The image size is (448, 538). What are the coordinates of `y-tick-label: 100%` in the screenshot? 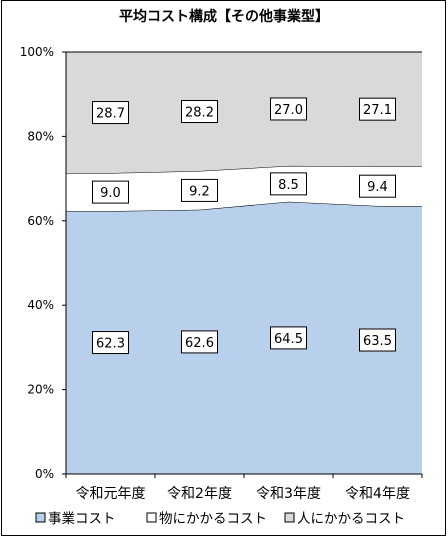 It's located at (37, 52).